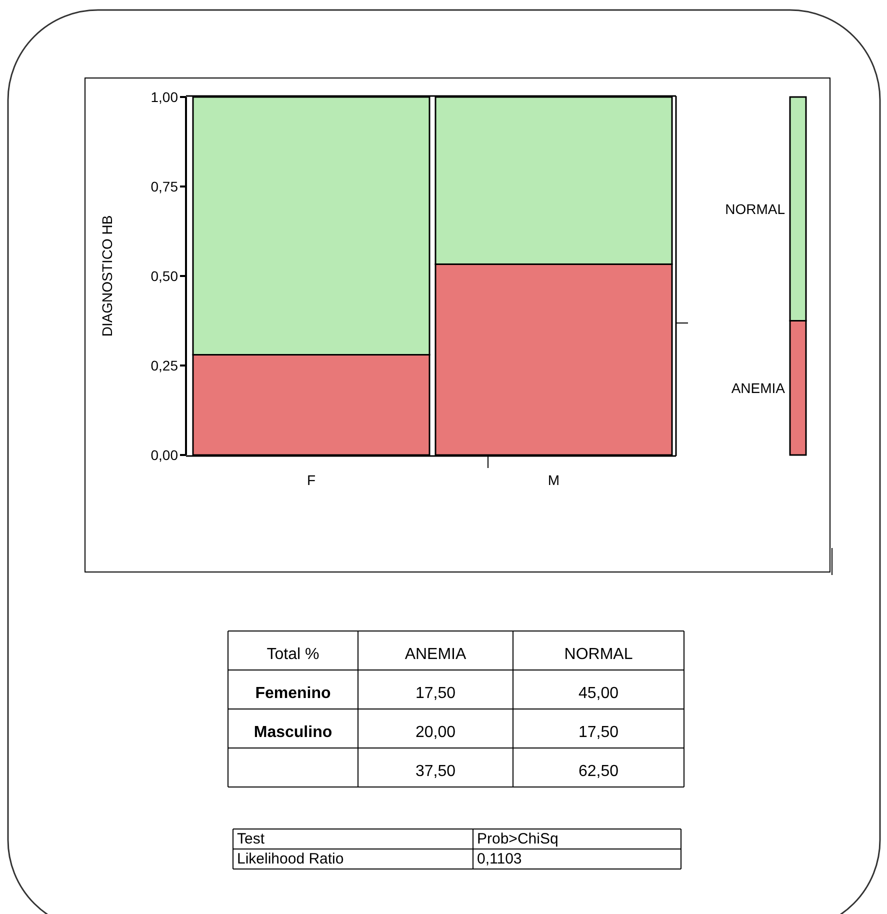 Image resolution: width=887 pixels, height=914 pixels. Describe the element at coordinates (293, 693) in the screenshot. I see `text: Femenino` at that location.